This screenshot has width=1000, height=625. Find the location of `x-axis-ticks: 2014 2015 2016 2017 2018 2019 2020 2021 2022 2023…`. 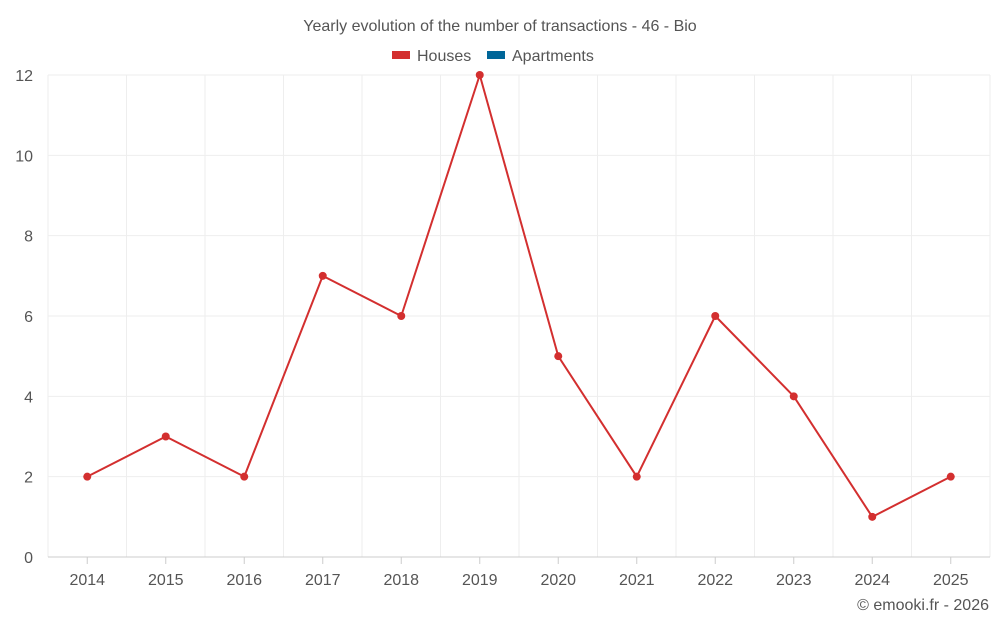

x-axis-ticks: 2014 2015 2016 2017 2018 2019 2020 2021 2022 2023… is located at coordinates (518, 580).